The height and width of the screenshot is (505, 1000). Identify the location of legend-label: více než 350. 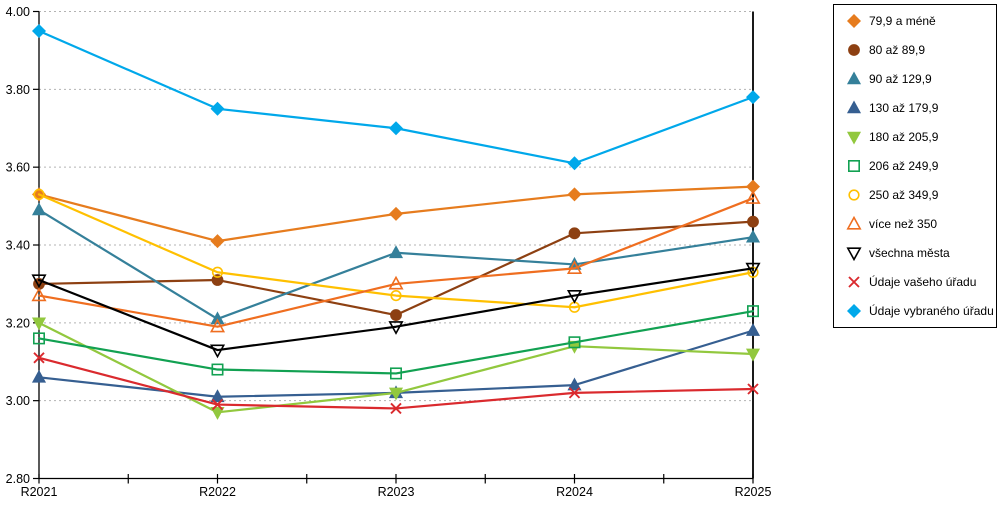
(903, 224).